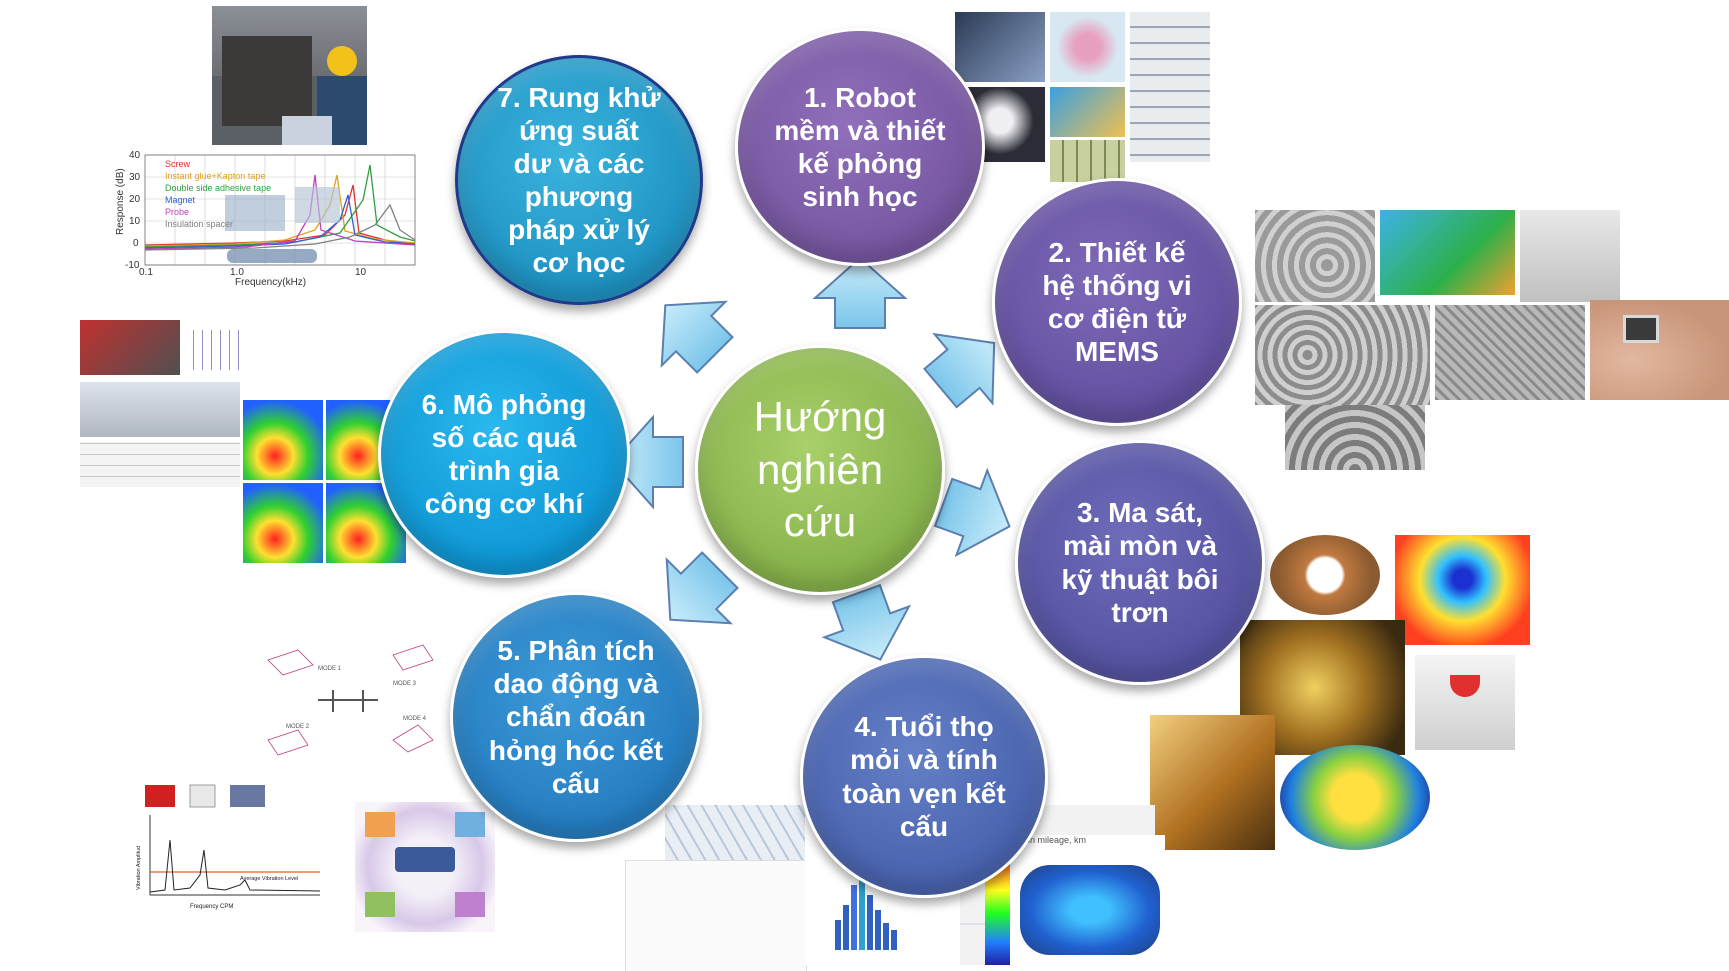 The height and width of the screenshot is (971, 1729). I want to click on topic-label: 4. Tuổi thọ mỏi và tính toàn vẹn kết cấu, so click(924, 776).